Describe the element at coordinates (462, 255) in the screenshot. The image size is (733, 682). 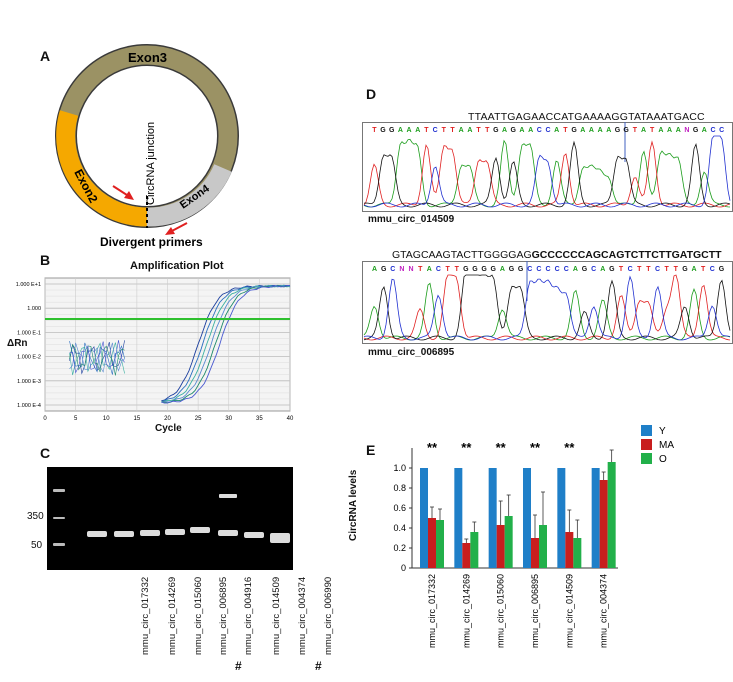
I see `seq2-ref-normal: GTAGCAAGTACTTGGGGAG` at that location.